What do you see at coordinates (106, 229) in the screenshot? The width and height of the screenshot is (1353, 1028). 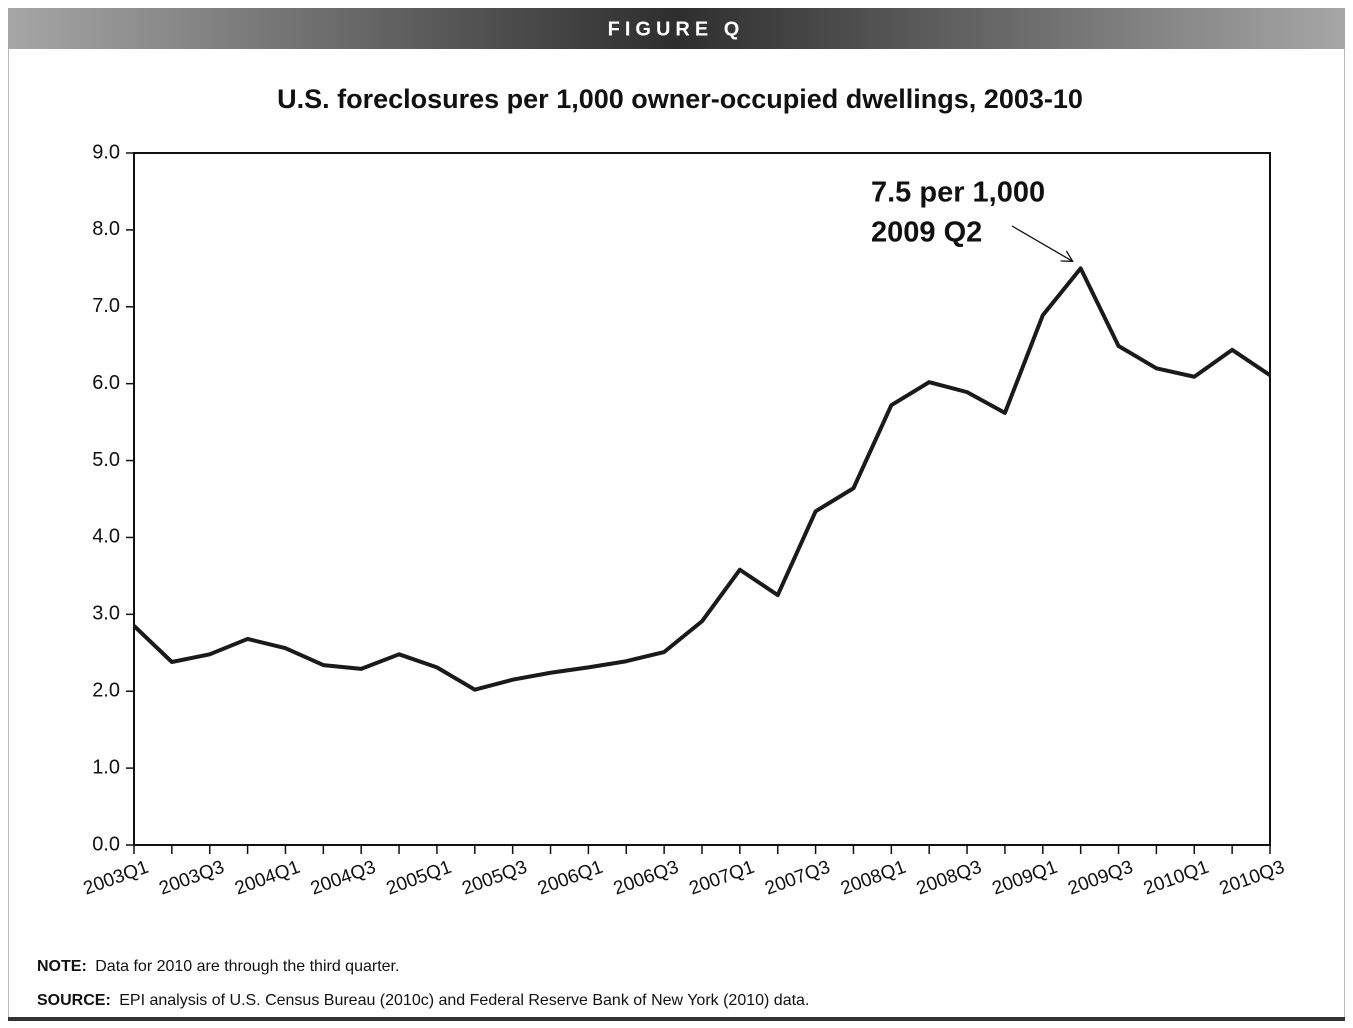 I see `y-tick-label: 8.0` at bounding box center [106, 229].